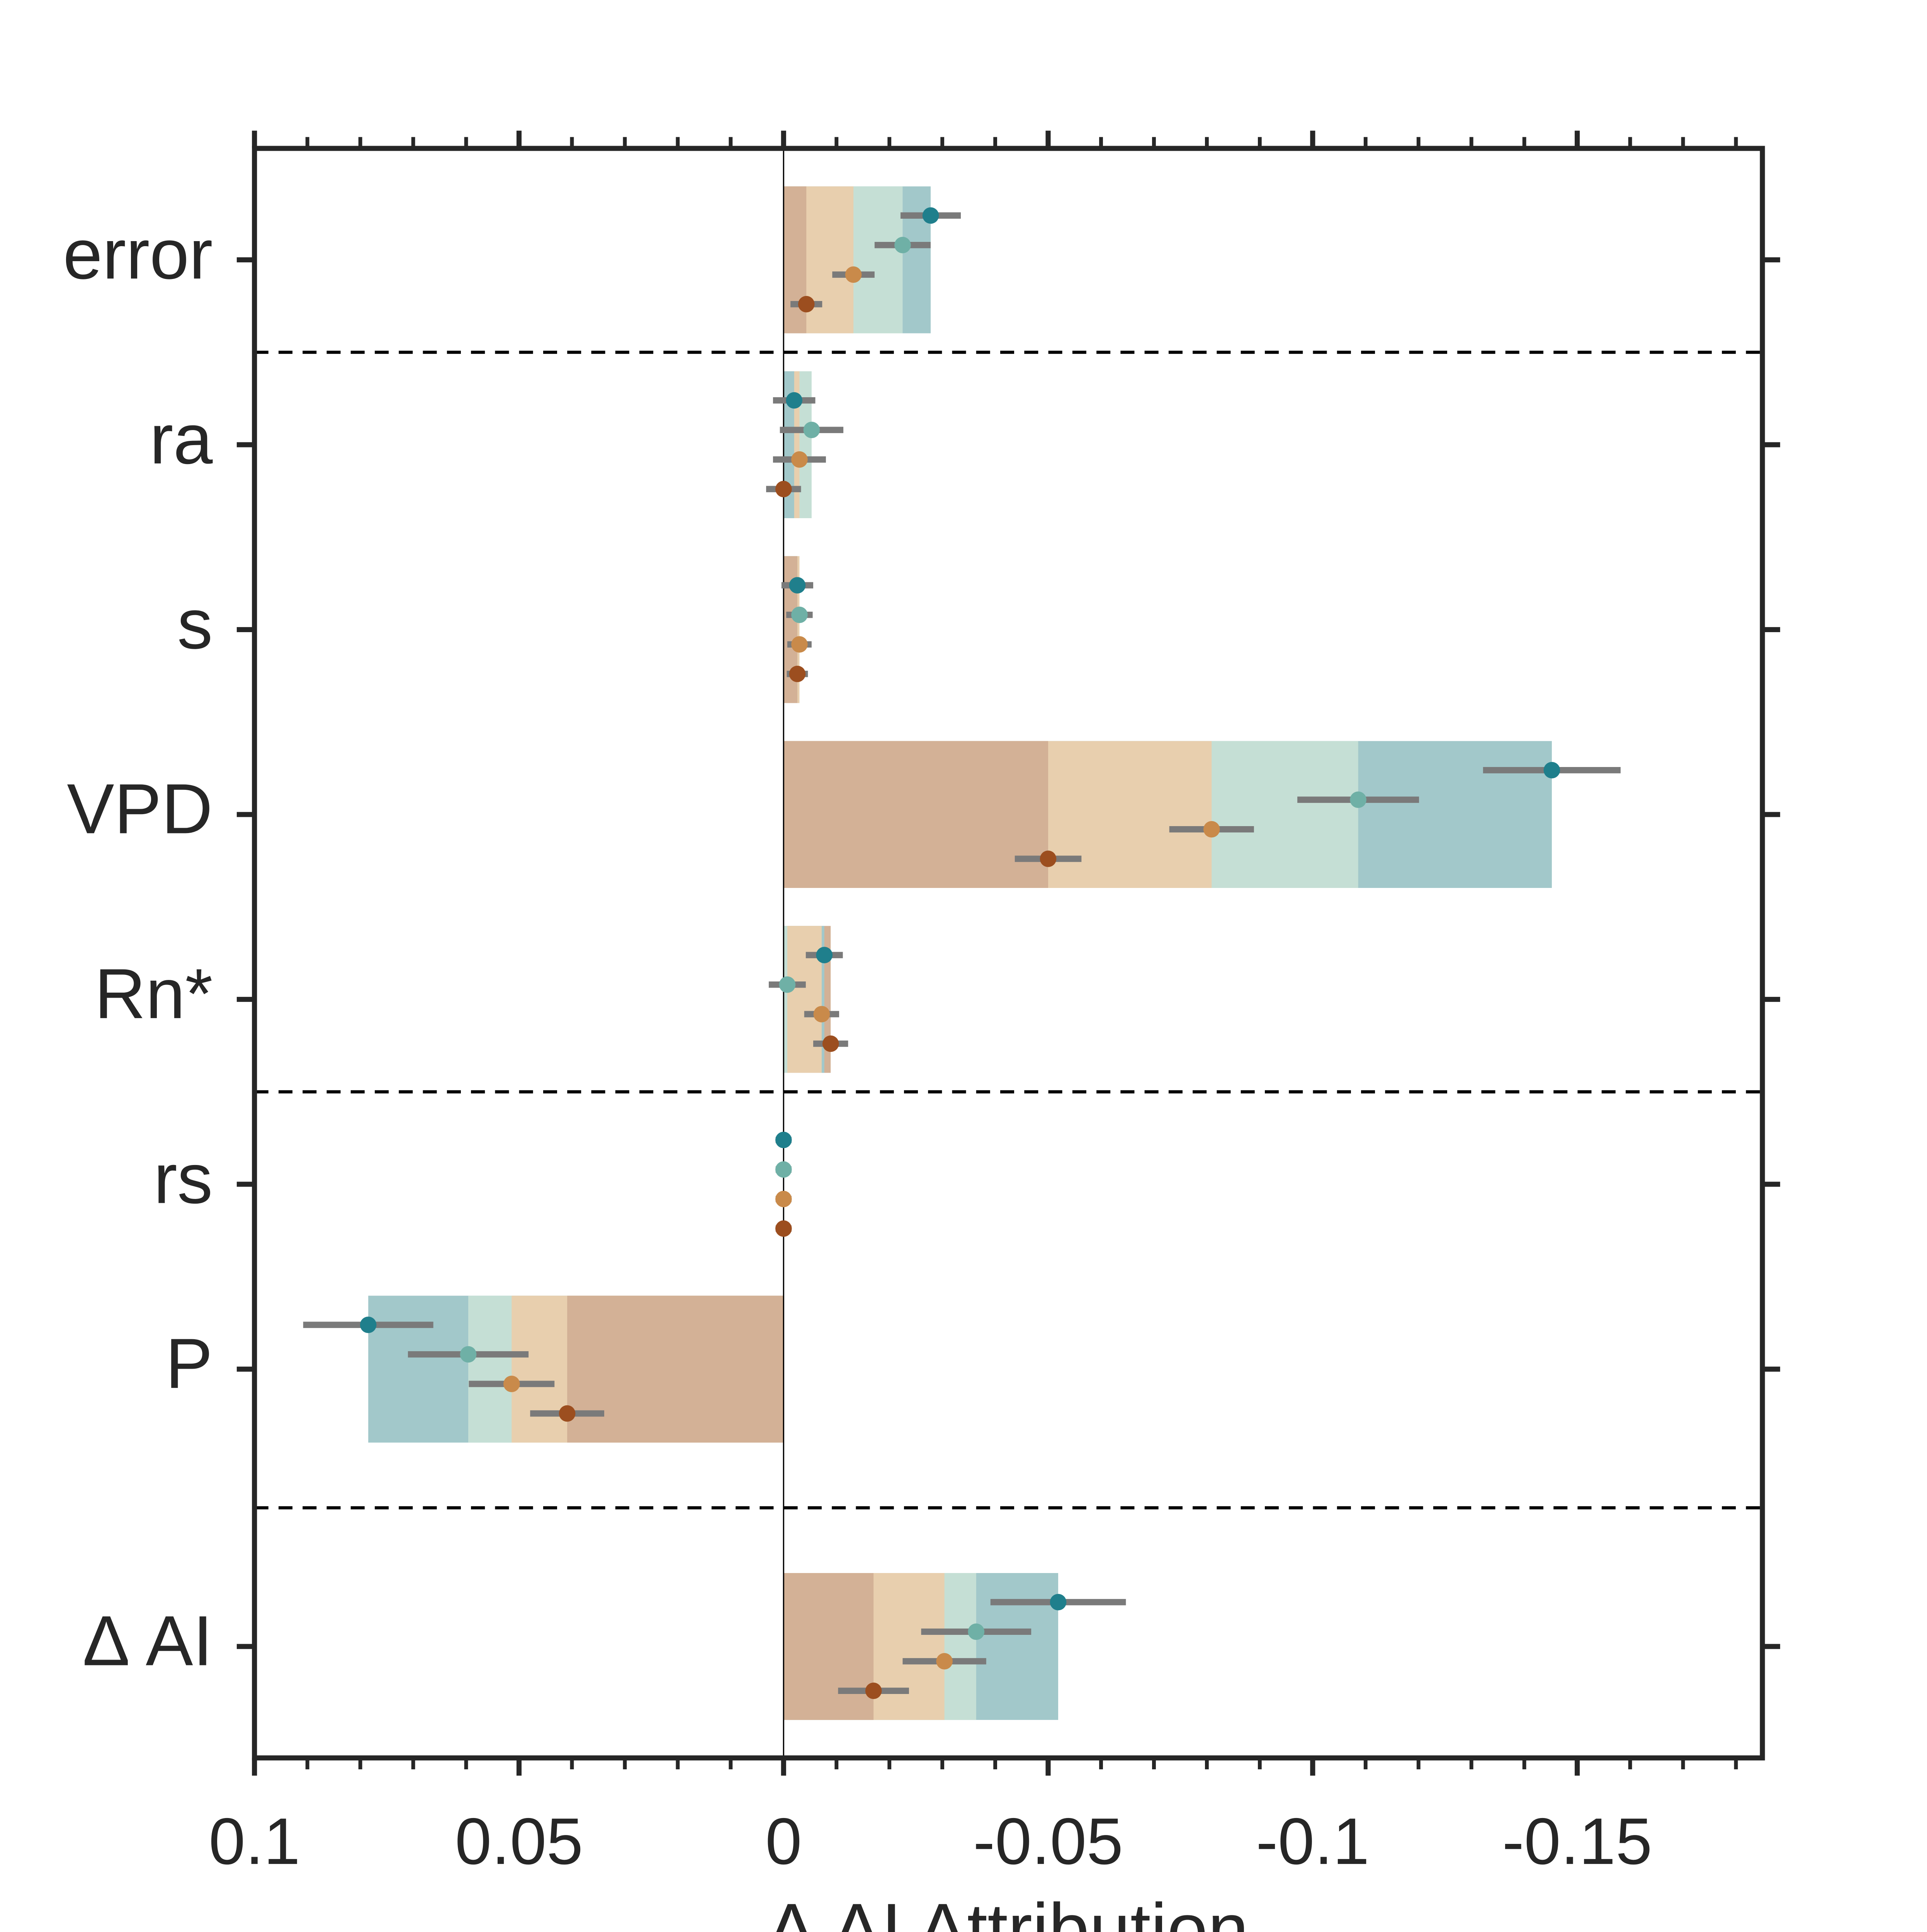 The image size is (1927, 1932). I want to click on x-tick-label: 0.1, so click(255, 1842).